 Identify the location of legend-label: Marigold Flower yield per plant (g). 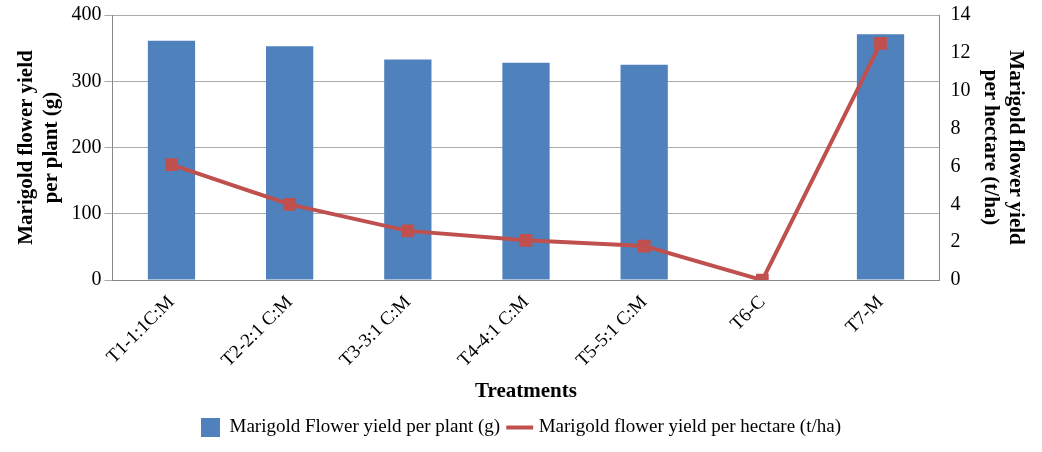
(365, 426).